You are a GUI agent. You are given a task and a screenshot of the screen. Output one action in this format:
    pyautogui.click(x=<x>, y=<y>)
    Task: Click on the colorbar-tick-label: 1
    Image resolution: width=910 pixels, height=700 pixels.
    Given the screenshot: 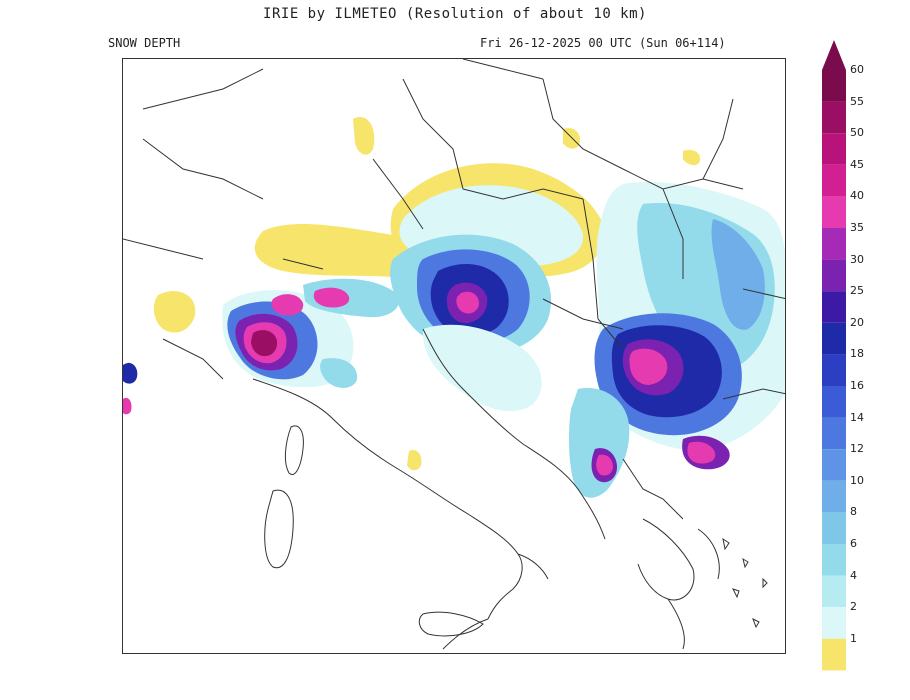 What is the action you would take?
    pyautogui.click(x=853, y=638)
    